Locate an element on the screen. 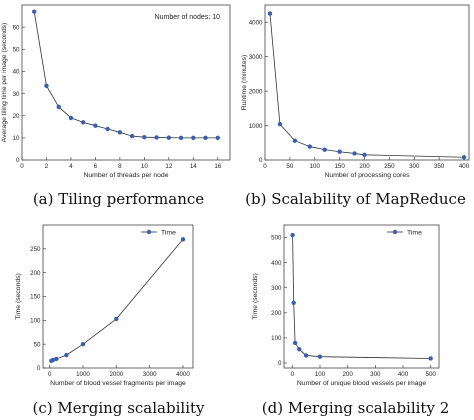 Image resolution: width=474 pixels, height=420 pixels. y-tick-label: 2000 is located at coordinates (256, 91).